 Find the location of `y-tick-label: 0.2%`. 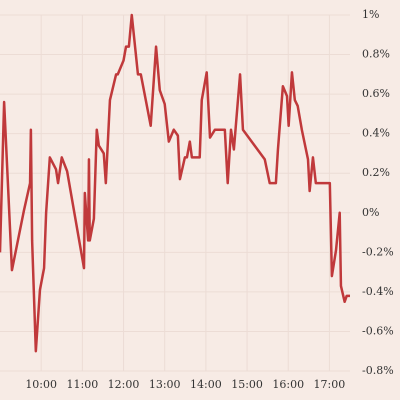

y-tick-label: 0.2% is located at coordinates (376, 172).